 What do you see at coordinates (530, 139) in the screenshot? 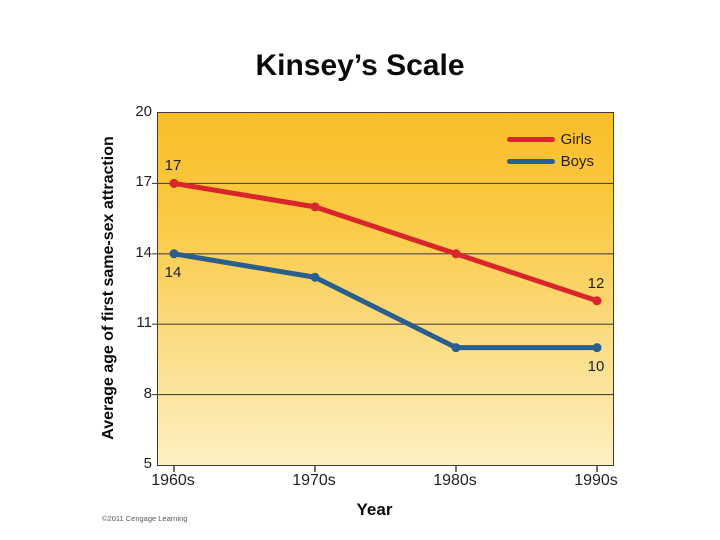
I see `girls-line-swatch` at bounding box center [530, 139].